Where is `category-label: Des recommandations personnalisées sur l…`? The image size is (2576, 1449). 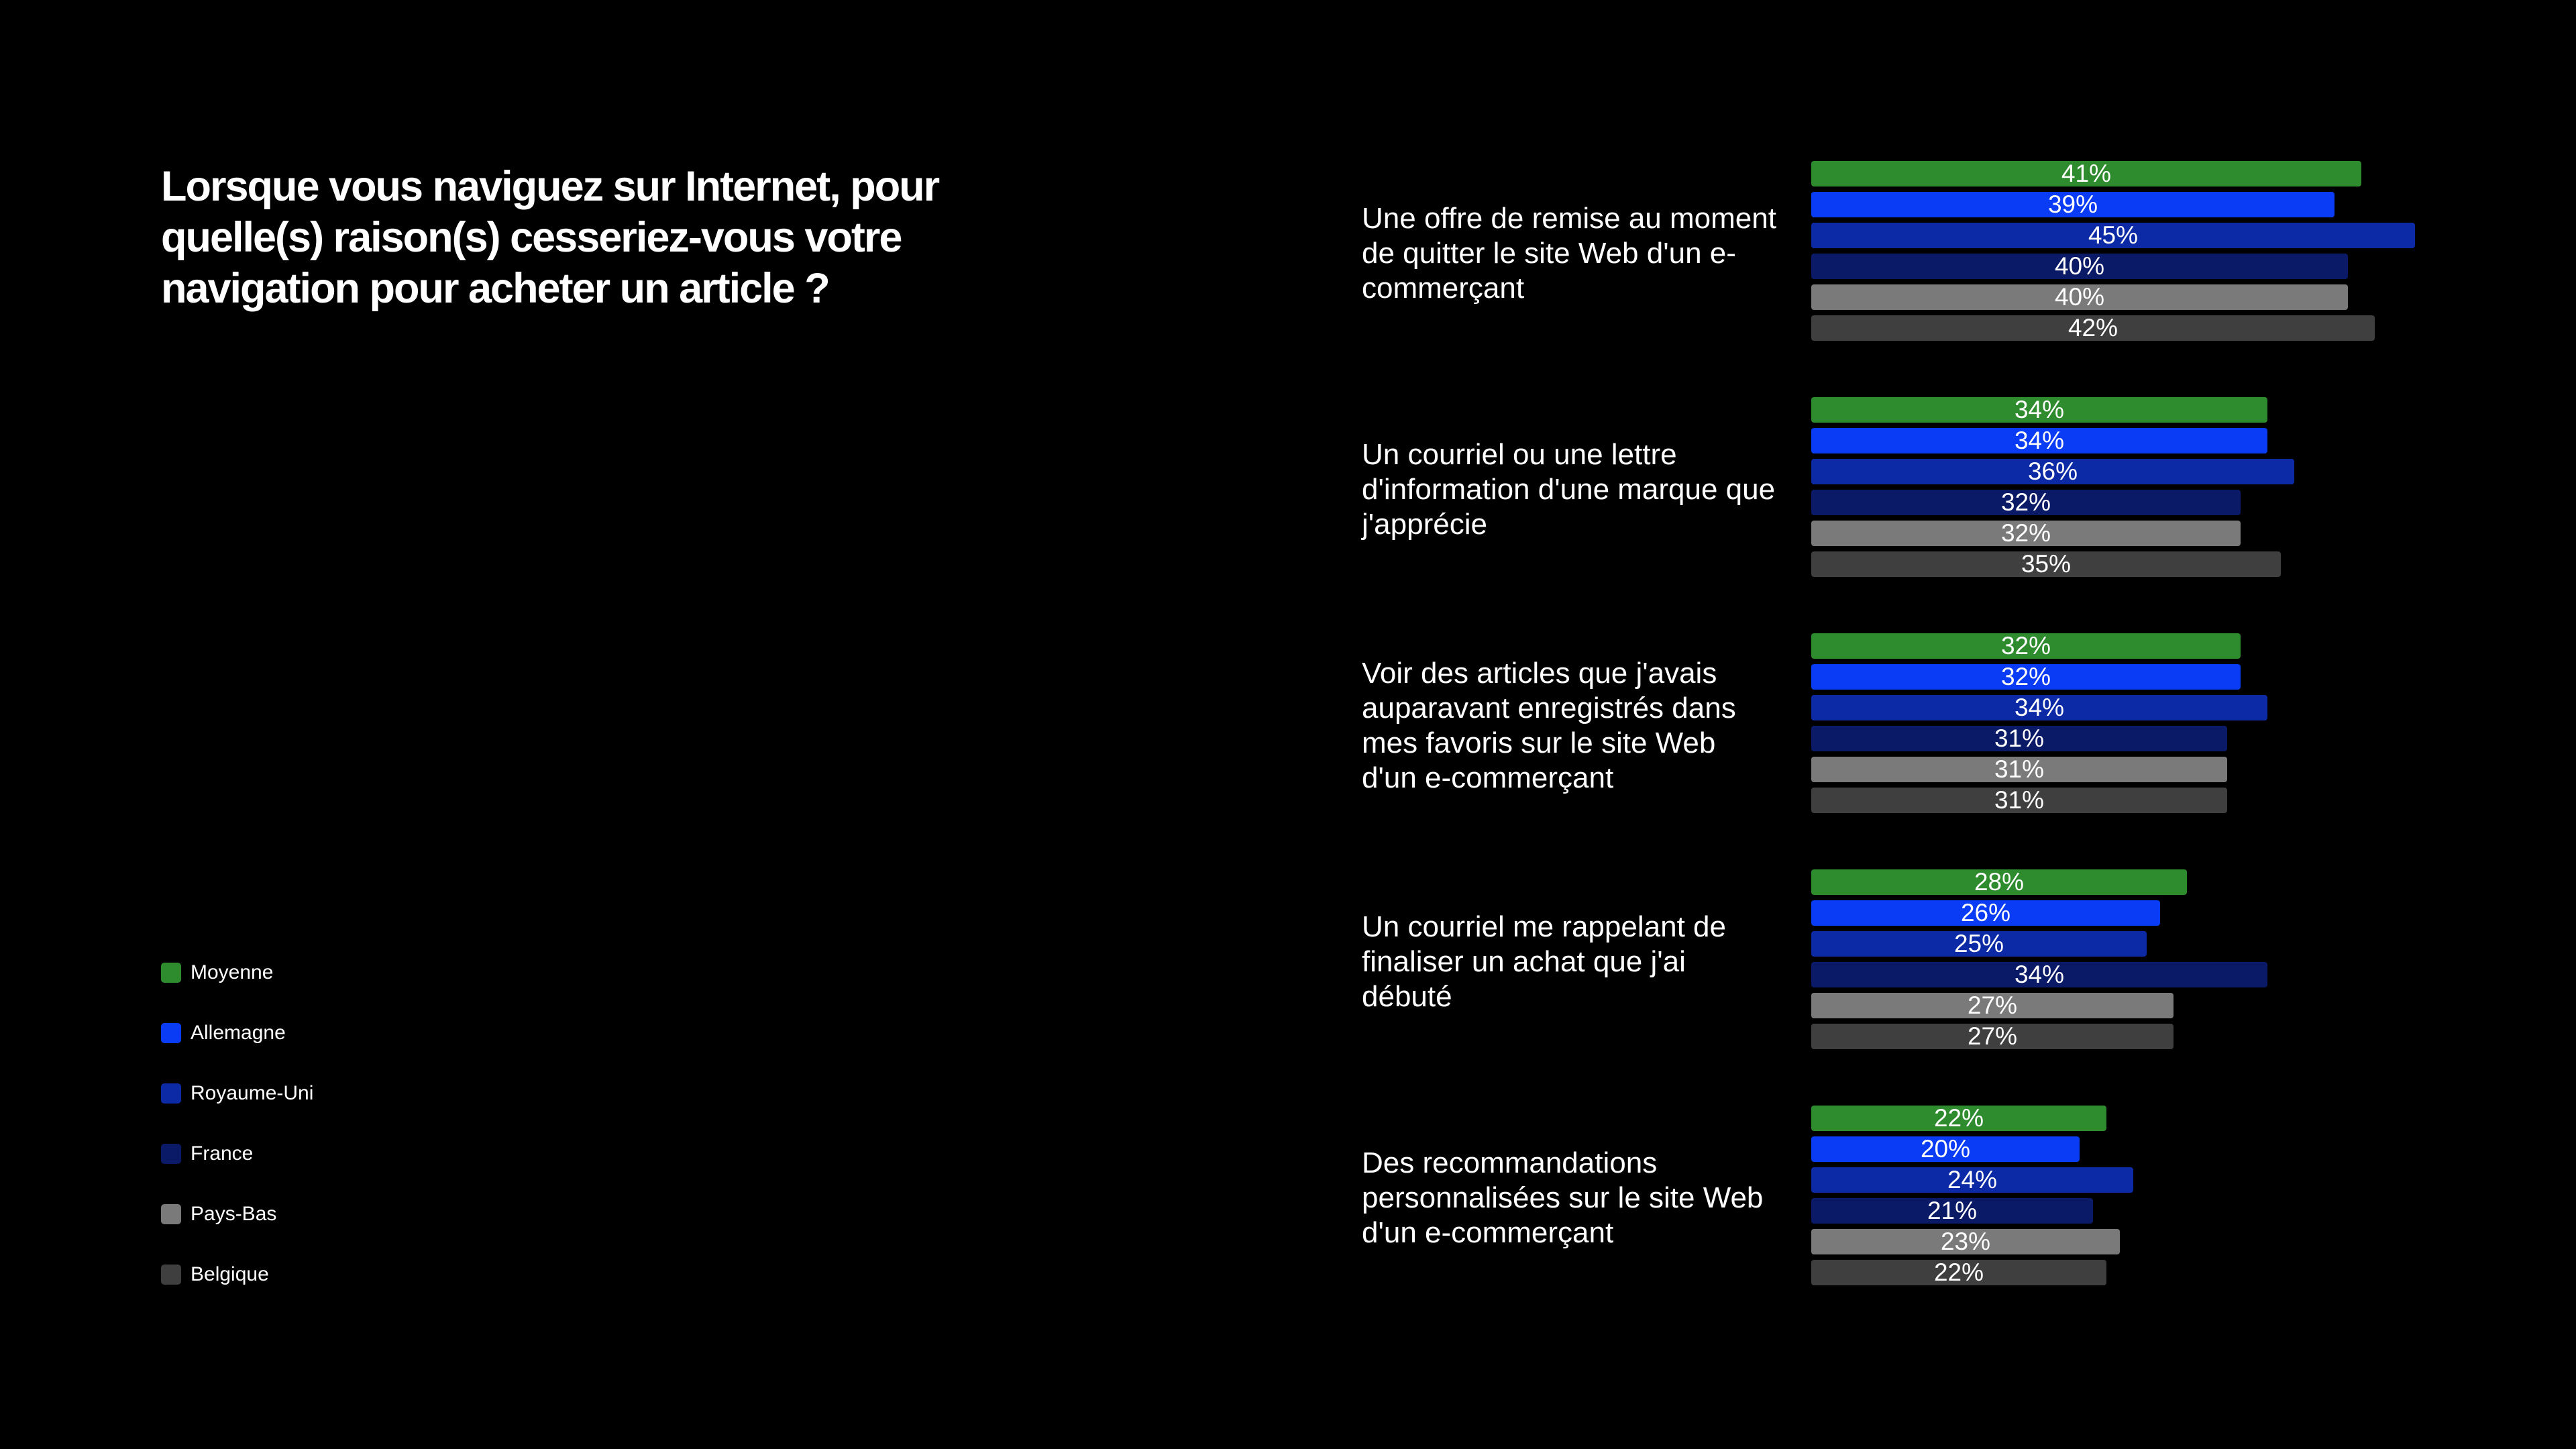
category-label: Des recommandations personnalisées sur l… is located at coordinates (1563, 1197).